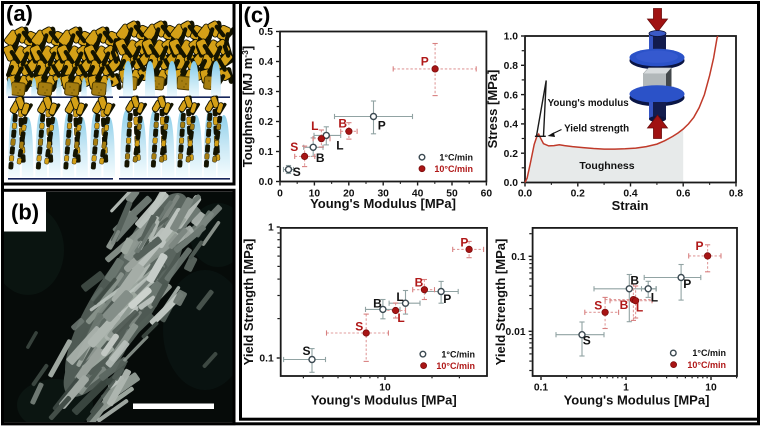  I want to click on svg-text: 30, so click(383, 193).